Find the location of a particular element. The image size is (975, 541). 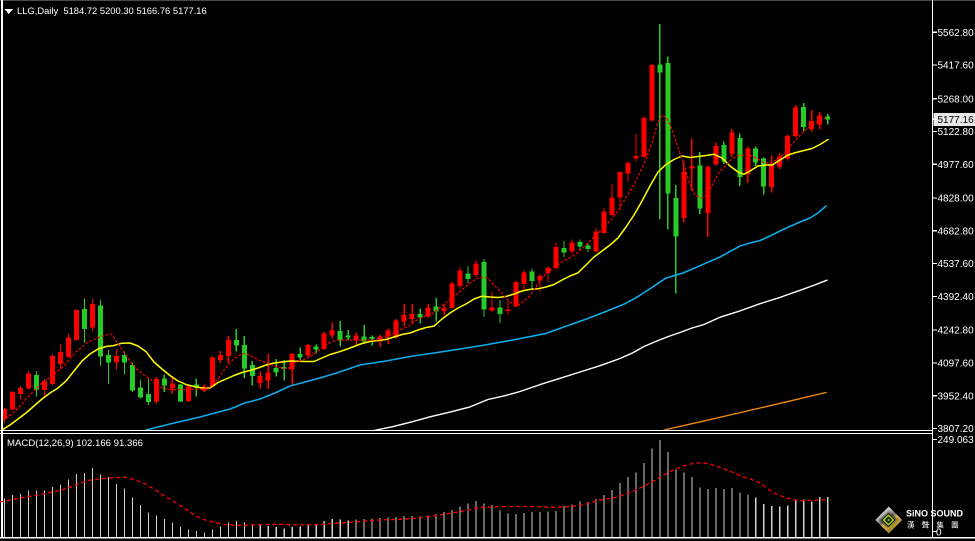

svg-text: SiNO SOUND is located at coordinates (935, 514).